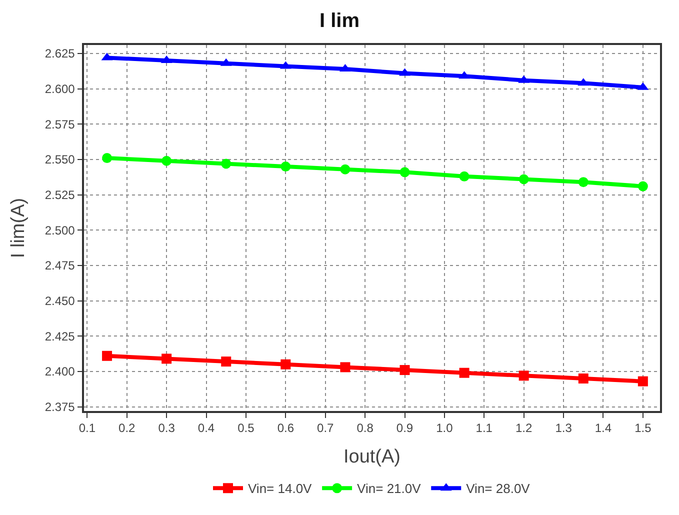 Image resolution: width=679 pixels, height=515 pixels. I want to click on y-tick-label: 2.550, so click(60, 159).